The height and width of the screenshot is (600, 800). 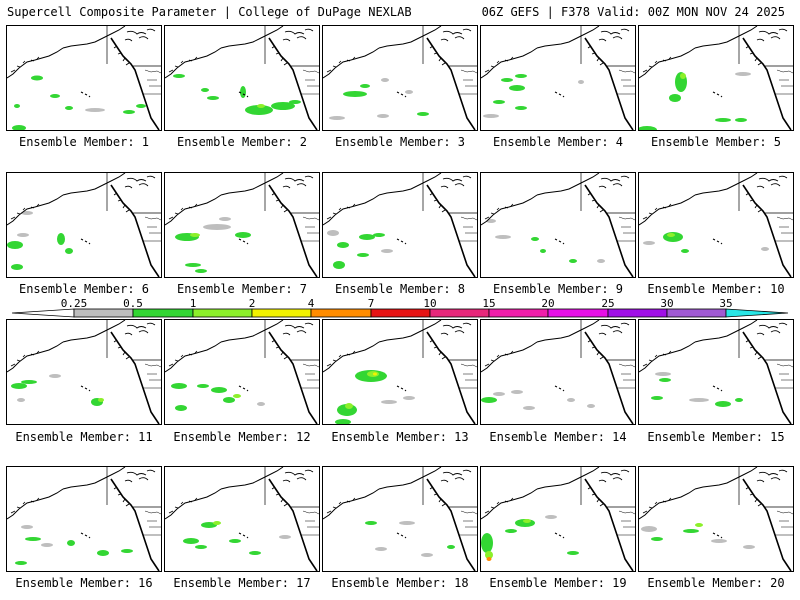 I want to click on colorbar-tick-label: 30, so click(x=667, y=303).